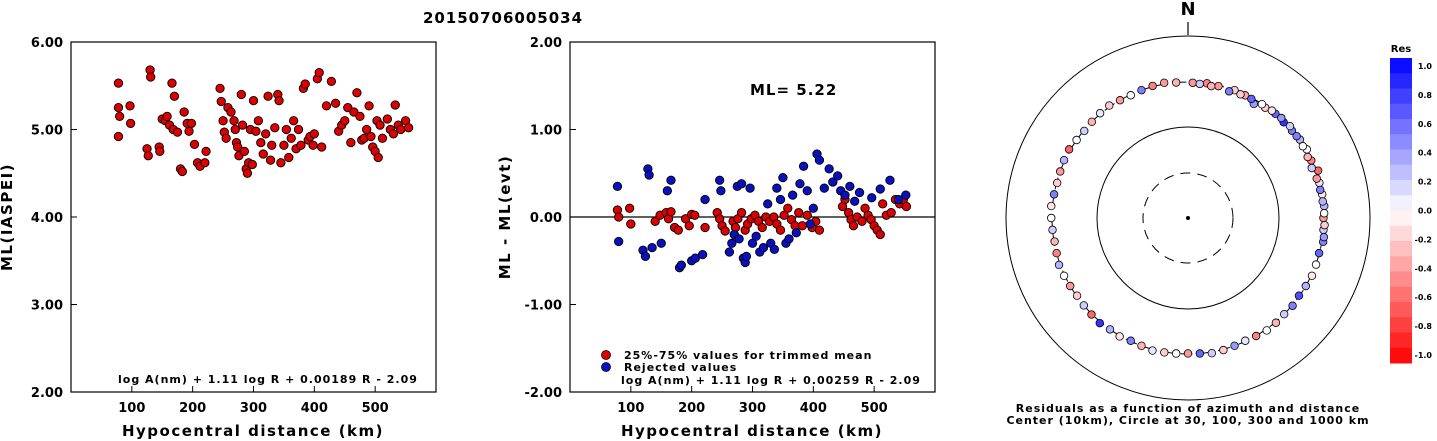 This screenshot has height=441, width=1437. What do you see at coordinates (1401, 211) in the screenshot?
I see `colorbar-cells` at bounding box center [1401, 211].